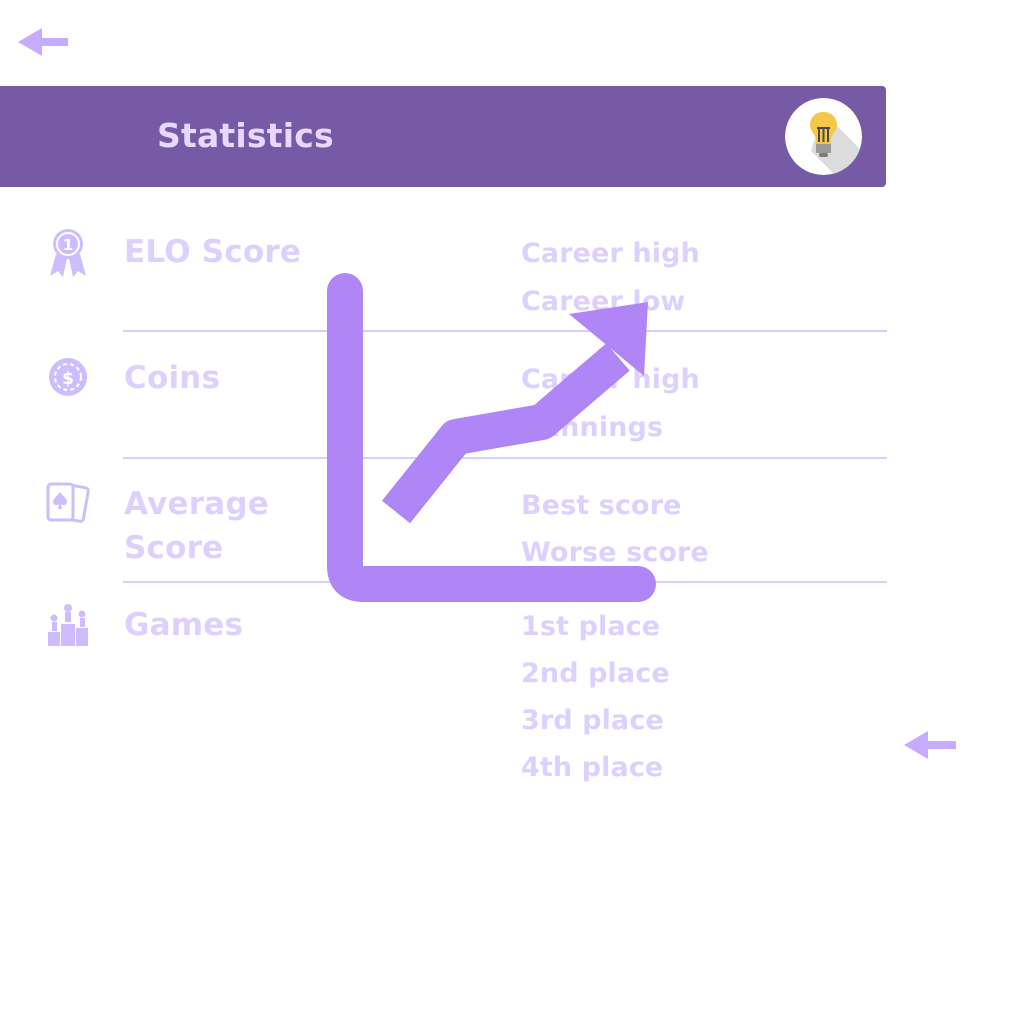 The height and width of the screenshot is (1024, 1024). Describe the element at coordinates (172, 378) in the screenshot. I see `section-label-coins: Coins` at that location.